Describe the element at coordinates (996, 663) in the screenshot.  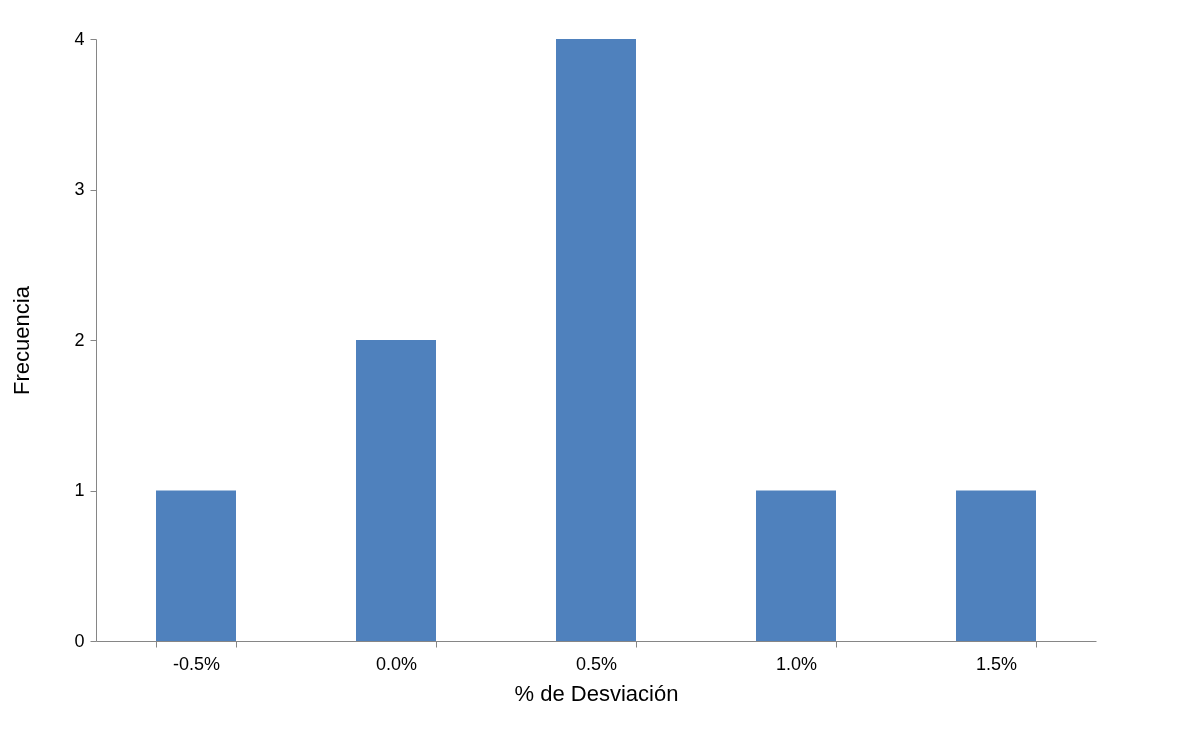
I see `x-tick-label: 1.5%` at that location.